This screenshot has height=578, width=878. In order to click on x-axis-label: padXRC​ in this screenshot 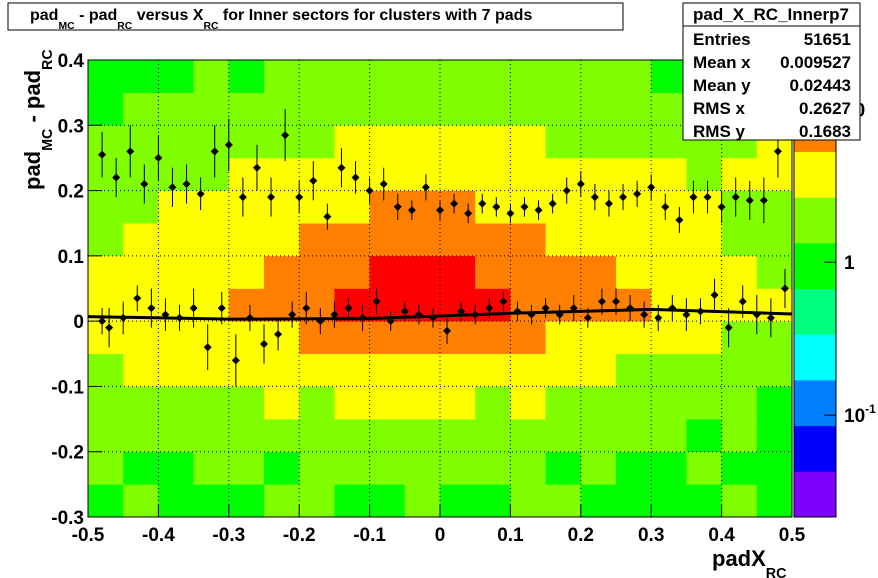, I will do `click(749, 562)`.